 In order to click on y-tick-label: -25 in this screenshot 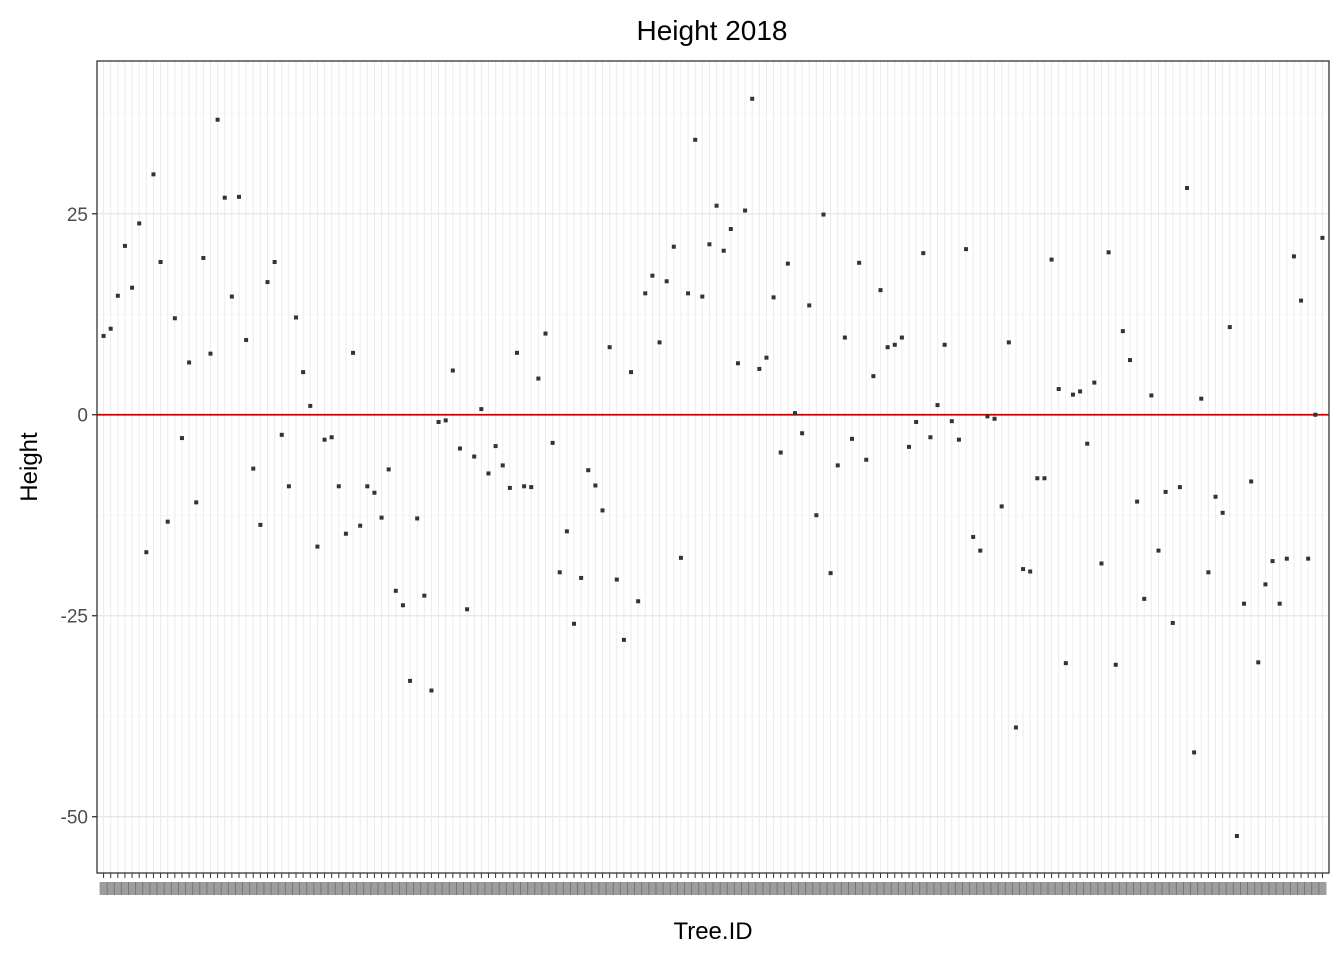, I will do `click(74, 617)`.